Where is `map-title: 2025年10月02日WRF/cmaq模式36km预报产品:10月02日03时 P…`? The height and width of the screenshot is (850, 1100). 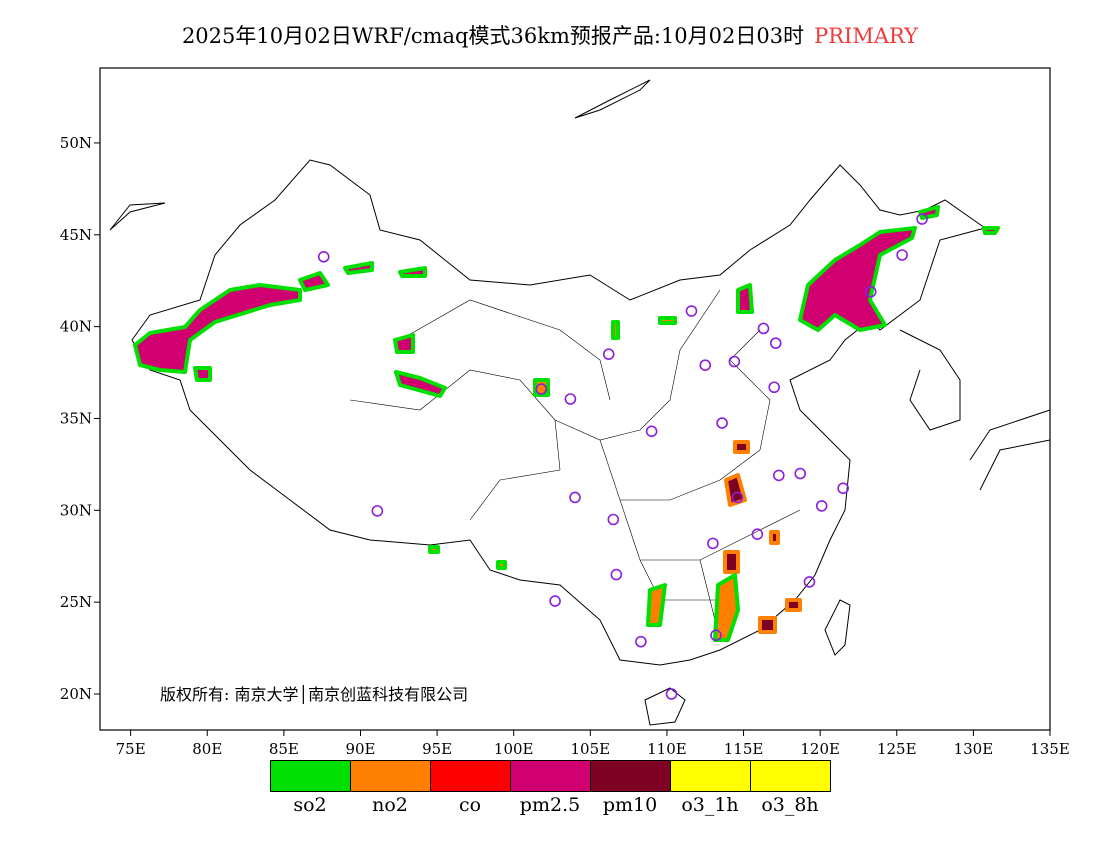 map-title: 2025年10月02日WRF/cmaq模式36km预报产品:10月02日03时 P… is located at coordinates (550, 35).